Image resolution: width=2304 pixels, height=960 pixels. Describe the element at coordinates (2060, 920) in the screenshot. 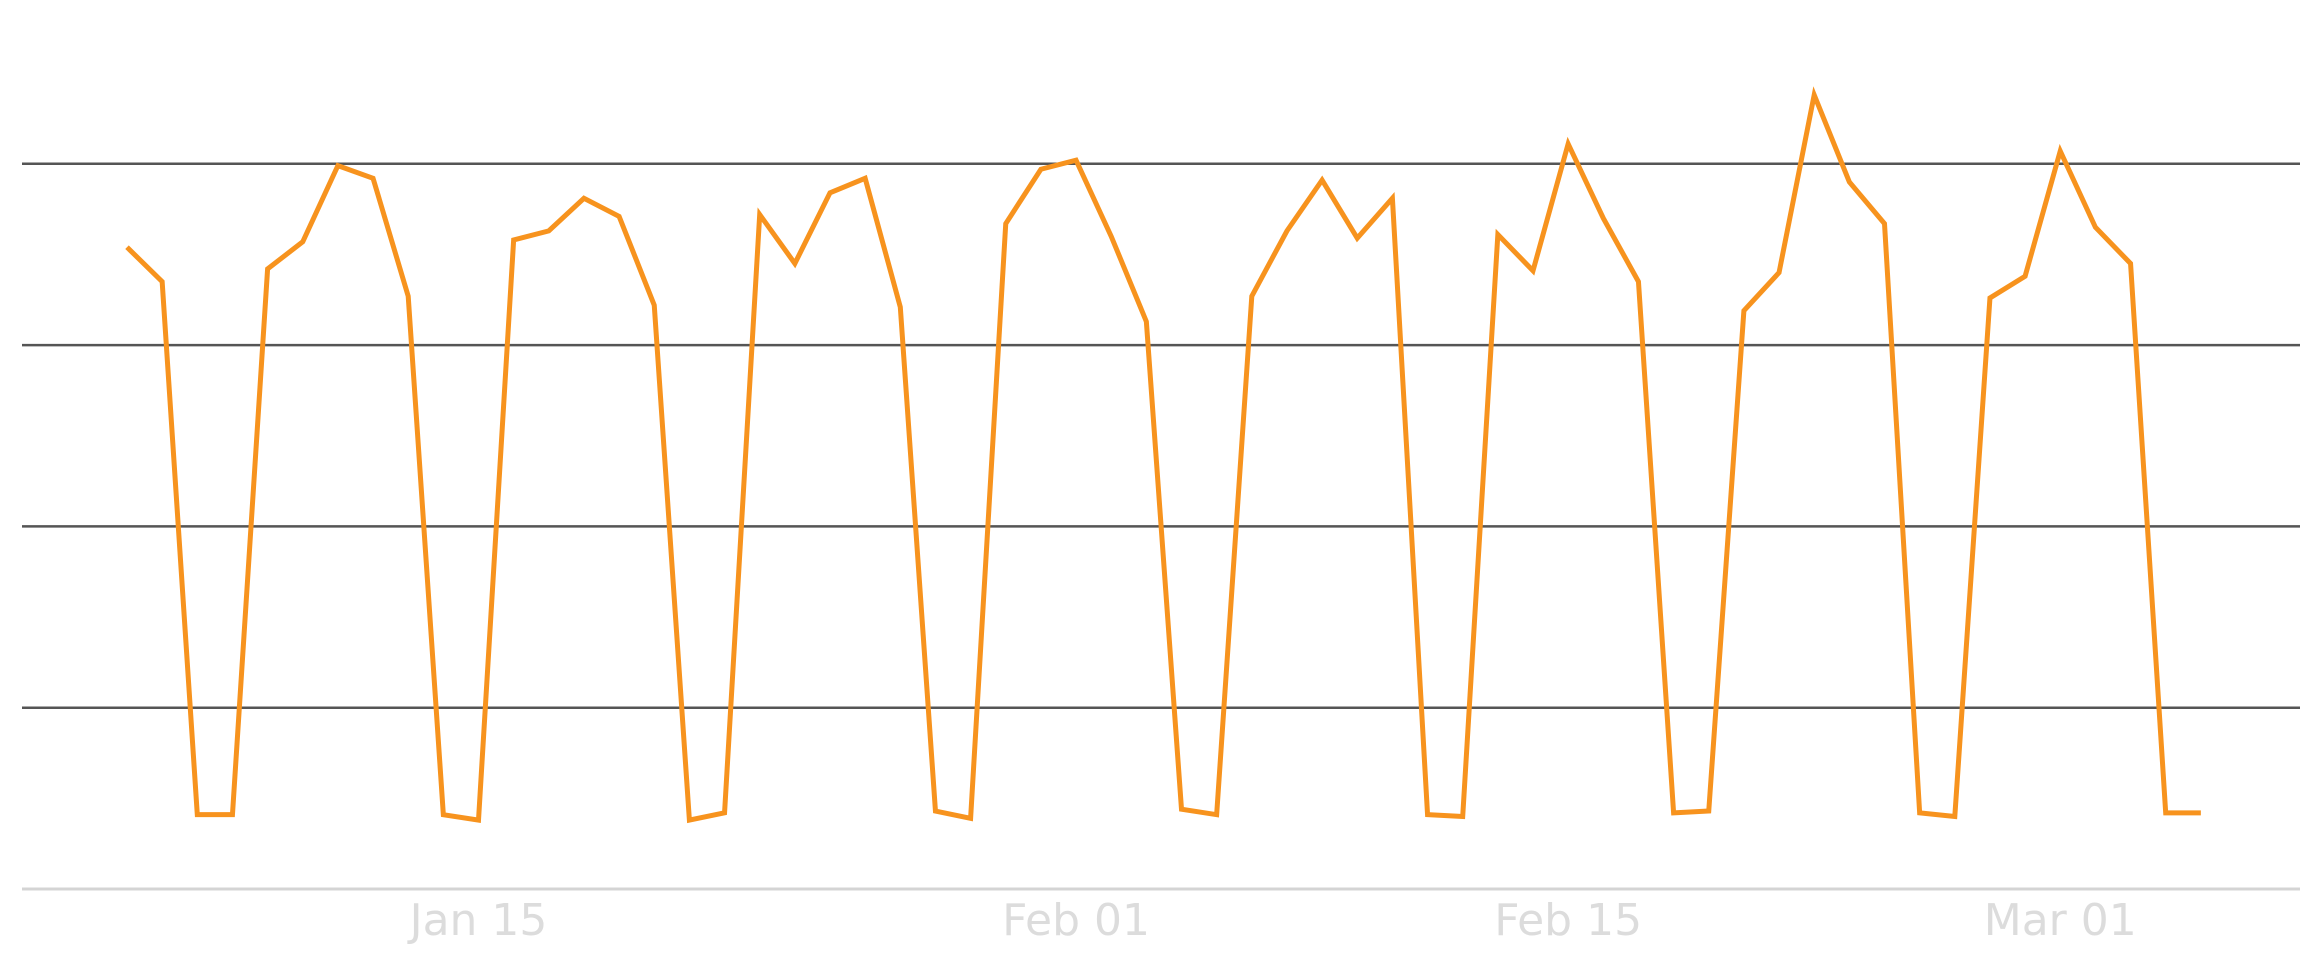

I see `x-tick-label: Mar 01` at that location.